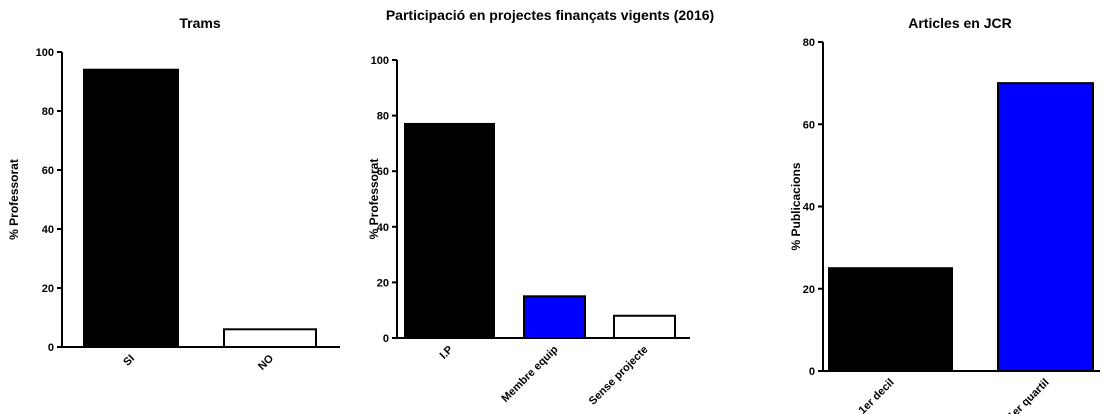 Image resolution: width=1103 pixels, height=414 pixels. Describe the element at coordinates (529, 373) in the screenshot. I see `x-tick-label: Membre equip` at that location.